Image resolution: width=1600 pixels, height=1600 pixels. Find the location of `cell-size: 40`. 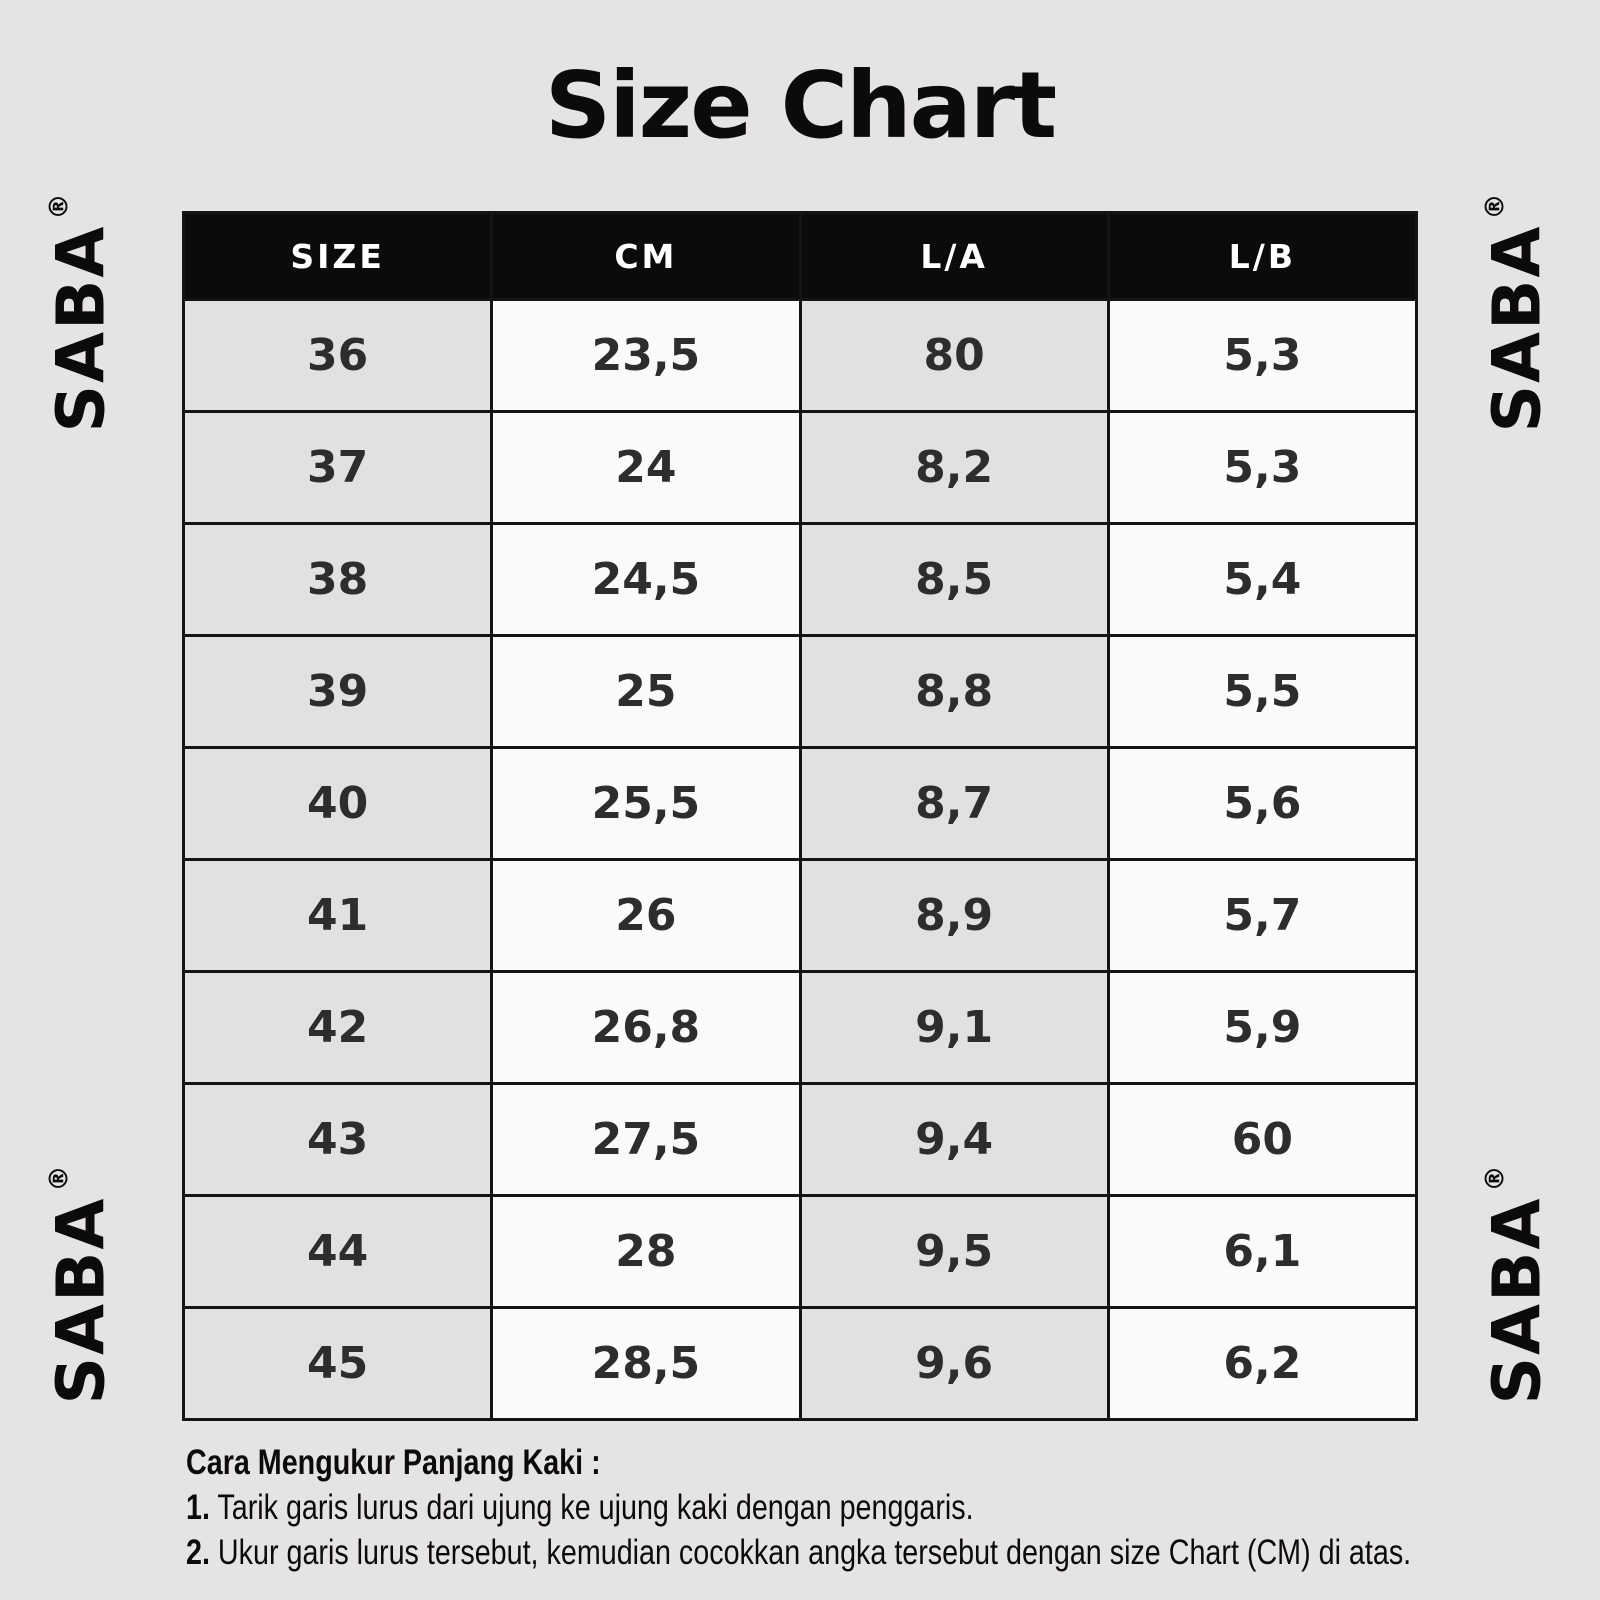

cell-size: 40 is located at coordinates (337, 803).